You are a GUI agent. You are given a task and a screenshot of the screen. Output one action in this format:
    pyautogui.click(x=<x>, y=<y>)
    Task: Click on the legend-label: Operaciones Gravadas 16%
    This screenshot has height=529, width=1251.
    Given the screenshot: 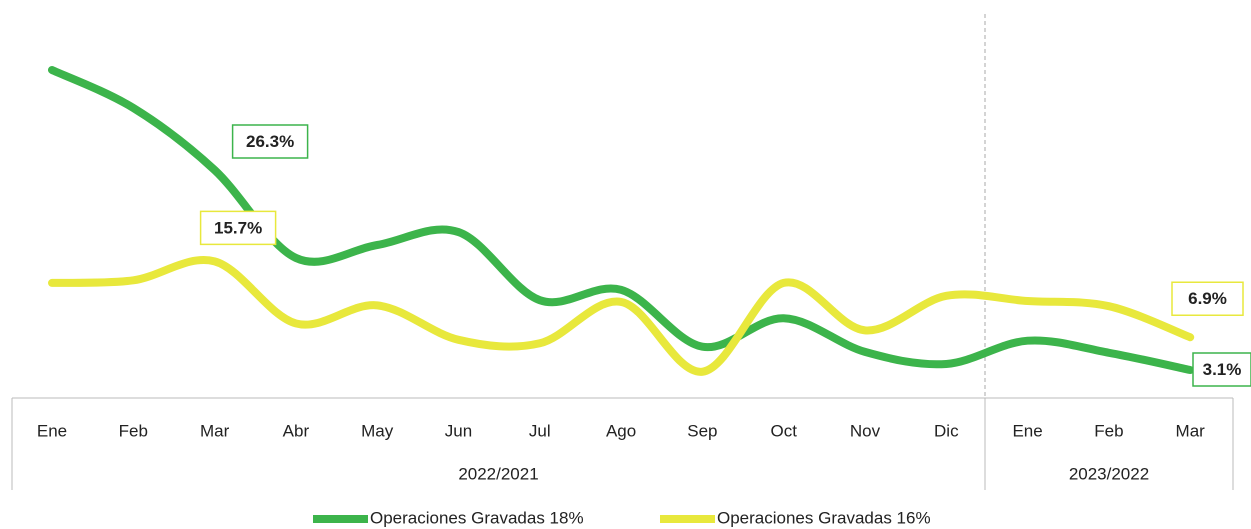 What is the action you would take?
    pyautogui.click(x=824, y=517)
    